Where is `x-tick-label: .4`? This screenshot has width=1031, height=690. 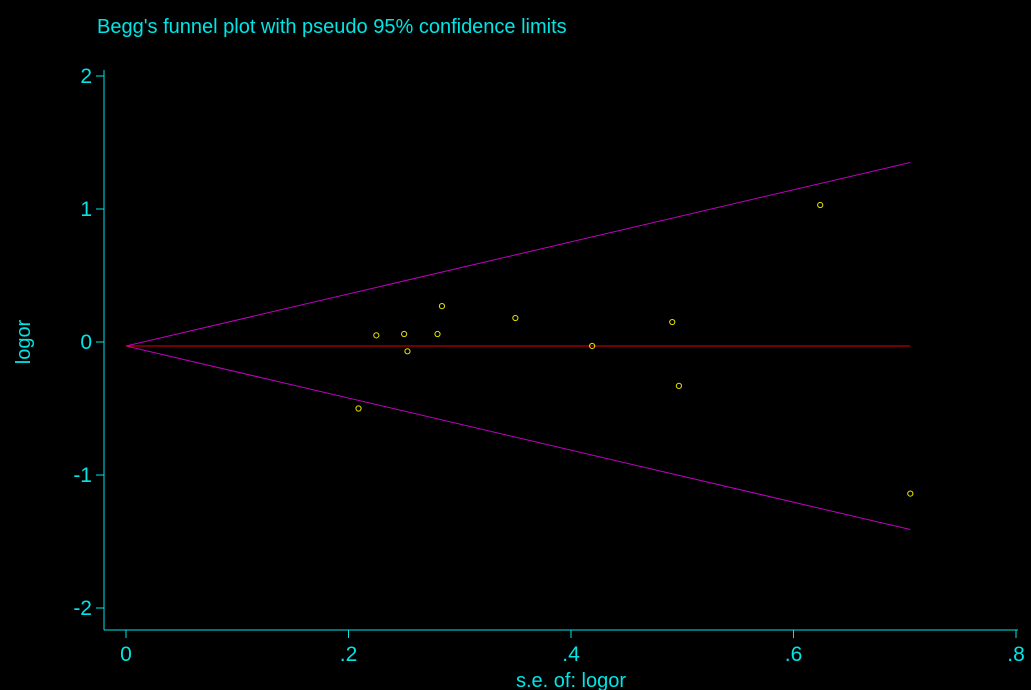
x-tick-label: .4 is located at coordinates (571, 654).